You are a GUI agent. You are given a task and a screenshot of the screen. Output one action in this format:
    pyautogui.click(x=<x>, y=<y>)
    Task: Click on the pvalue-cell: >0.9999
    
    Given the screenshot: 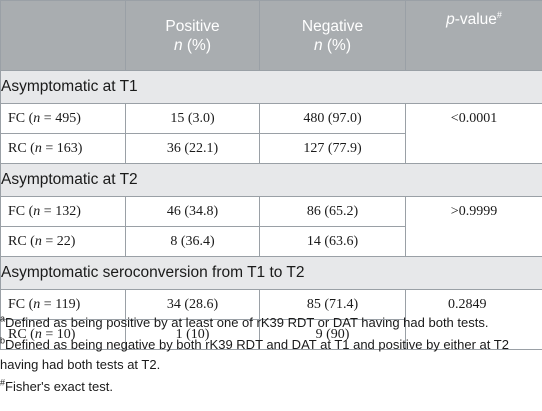 What is the action you would take?
    pyautogui.click(x=473, y=226)
    